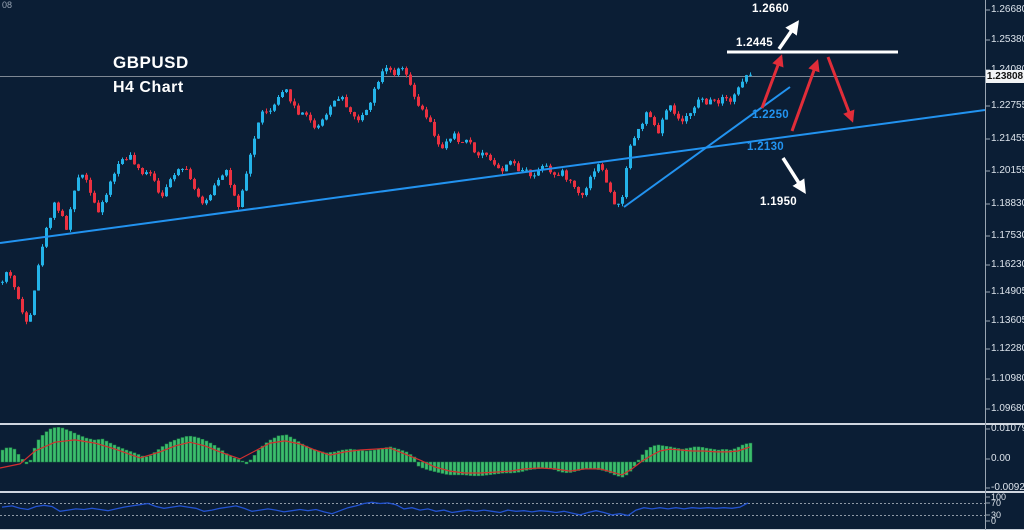 The width and height of the screenshot is (1024, 530). Describe the element at coordinates (999, 497) in the screenshot. I see `axis-tick-label: 100` at that location.